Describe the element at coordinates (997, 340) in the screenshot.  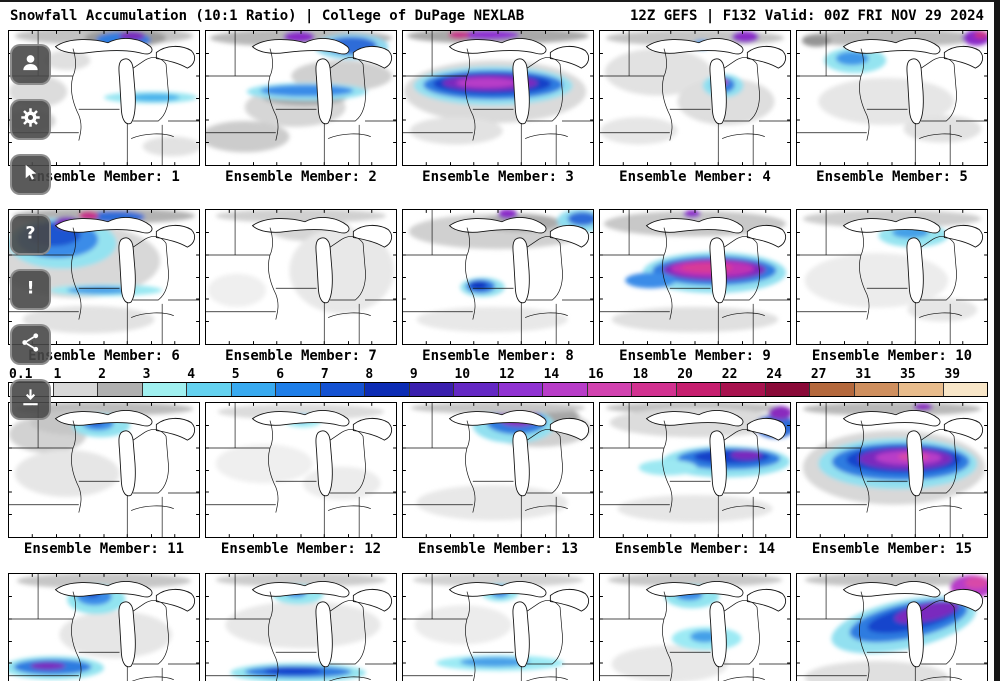
I see `scrollbar-track` at that location.